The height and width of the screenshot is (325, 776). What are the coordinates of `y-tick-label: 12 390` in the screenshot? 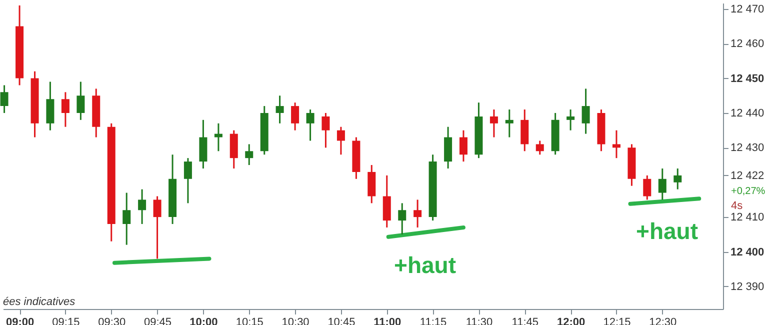 It's located at (747, 286).